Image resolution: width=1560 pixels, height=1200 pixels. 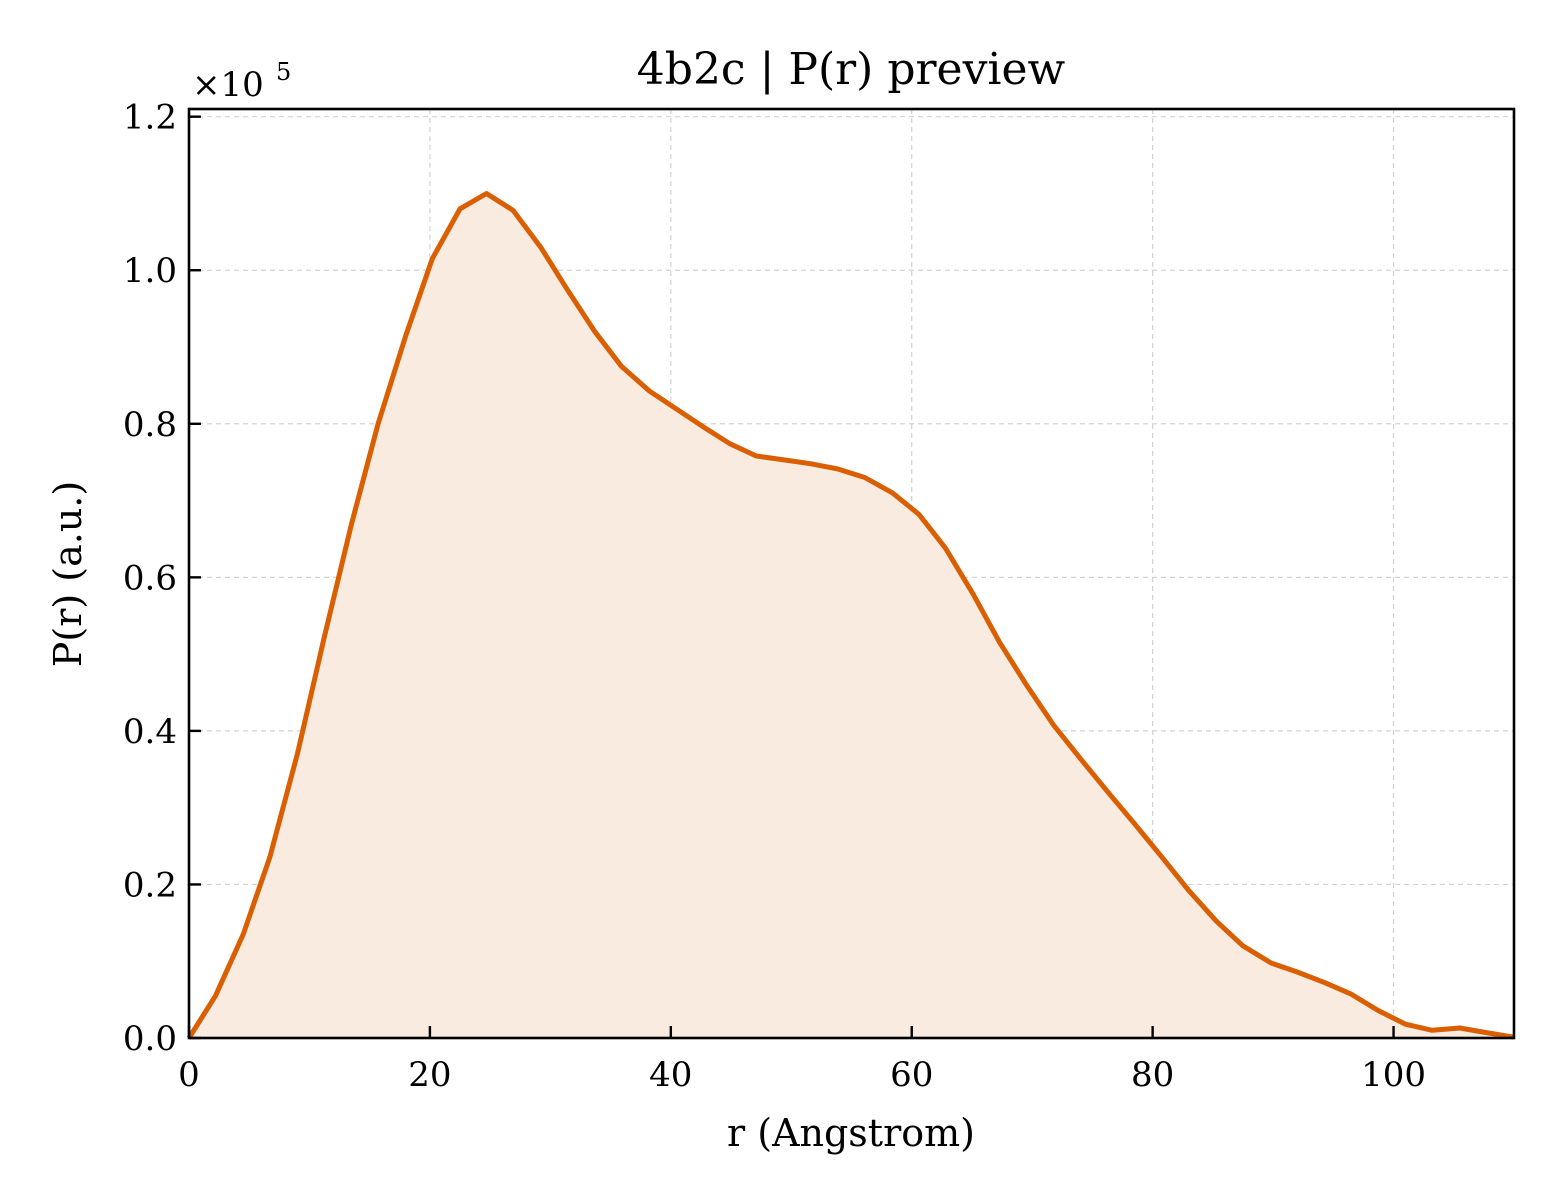 I want to click on y-multiplier: ×10 5, so click(x=241, y=81).